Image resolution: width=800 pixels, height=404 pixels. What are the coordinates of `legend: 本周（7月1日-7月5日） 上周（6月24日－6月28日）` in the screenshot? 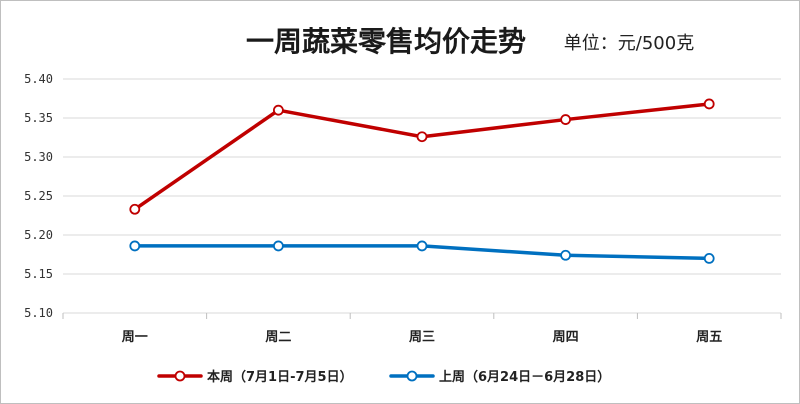 It's located at (383, 377).